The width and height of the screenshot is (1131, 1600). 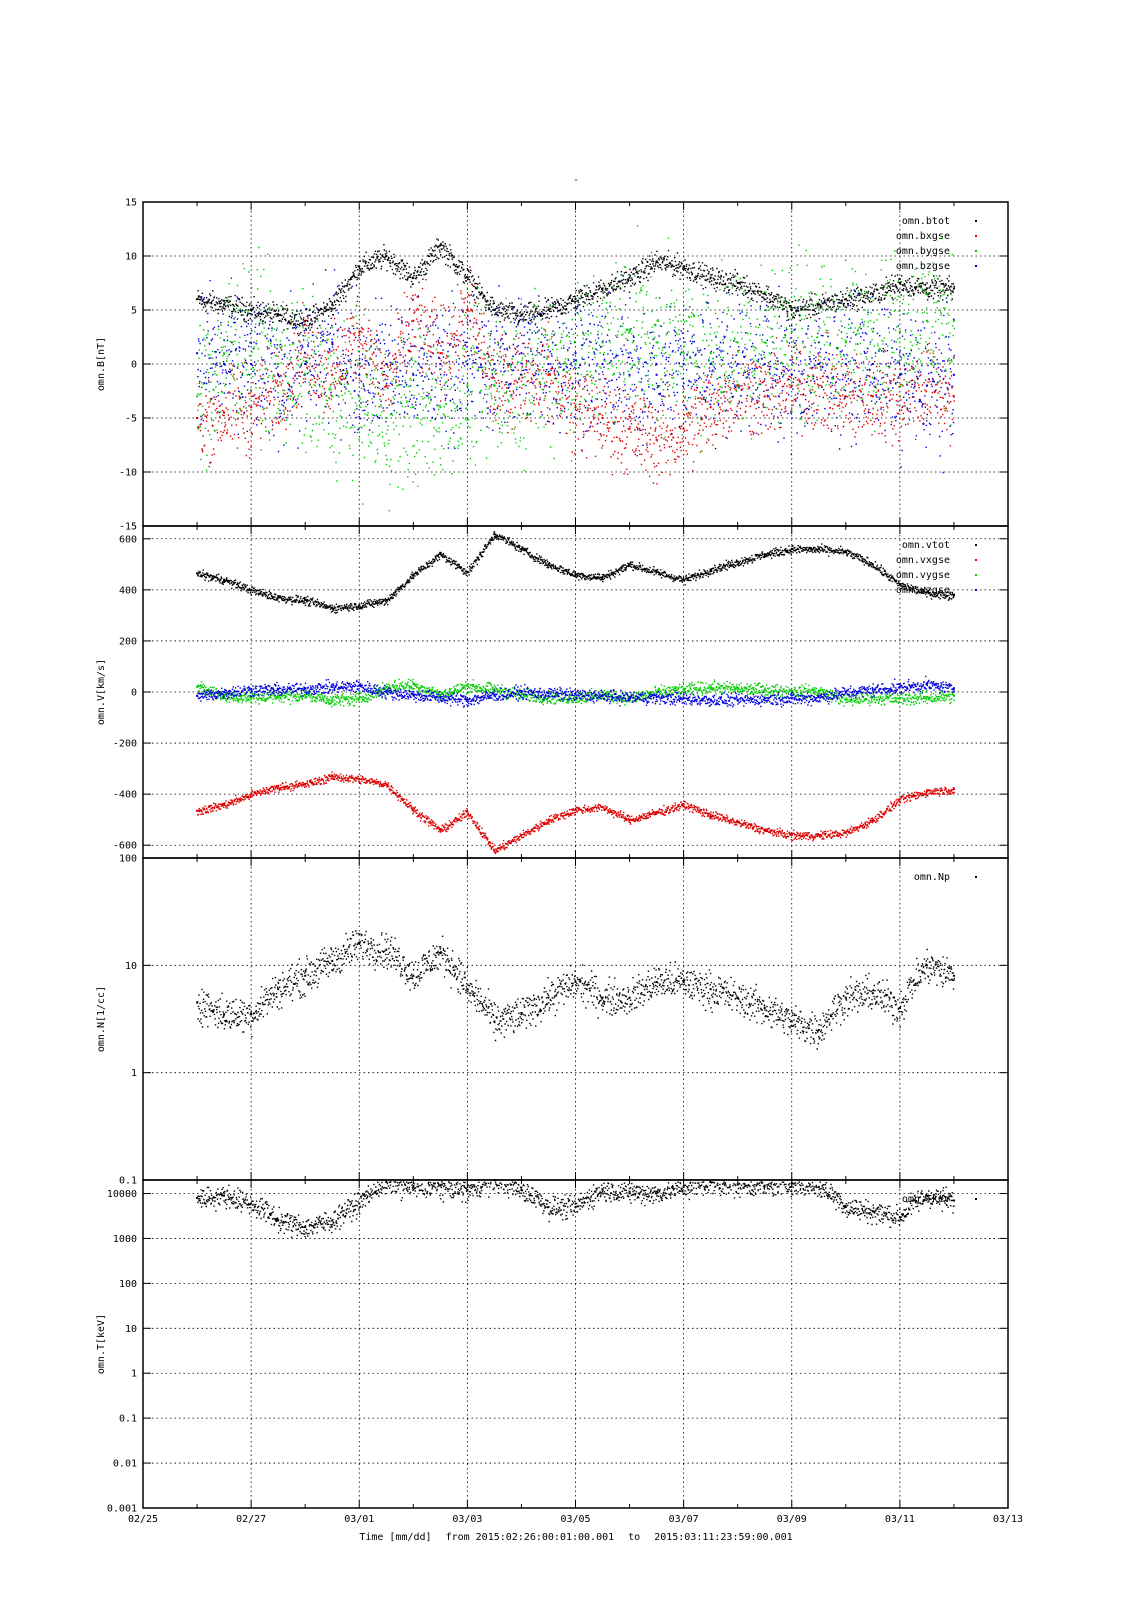 What do you see at coordinates (723, 1537) in the screenshot?
I see `footer-end-time: 2015:03:11:23:59:00.001` at bounding box center [723, 1537].